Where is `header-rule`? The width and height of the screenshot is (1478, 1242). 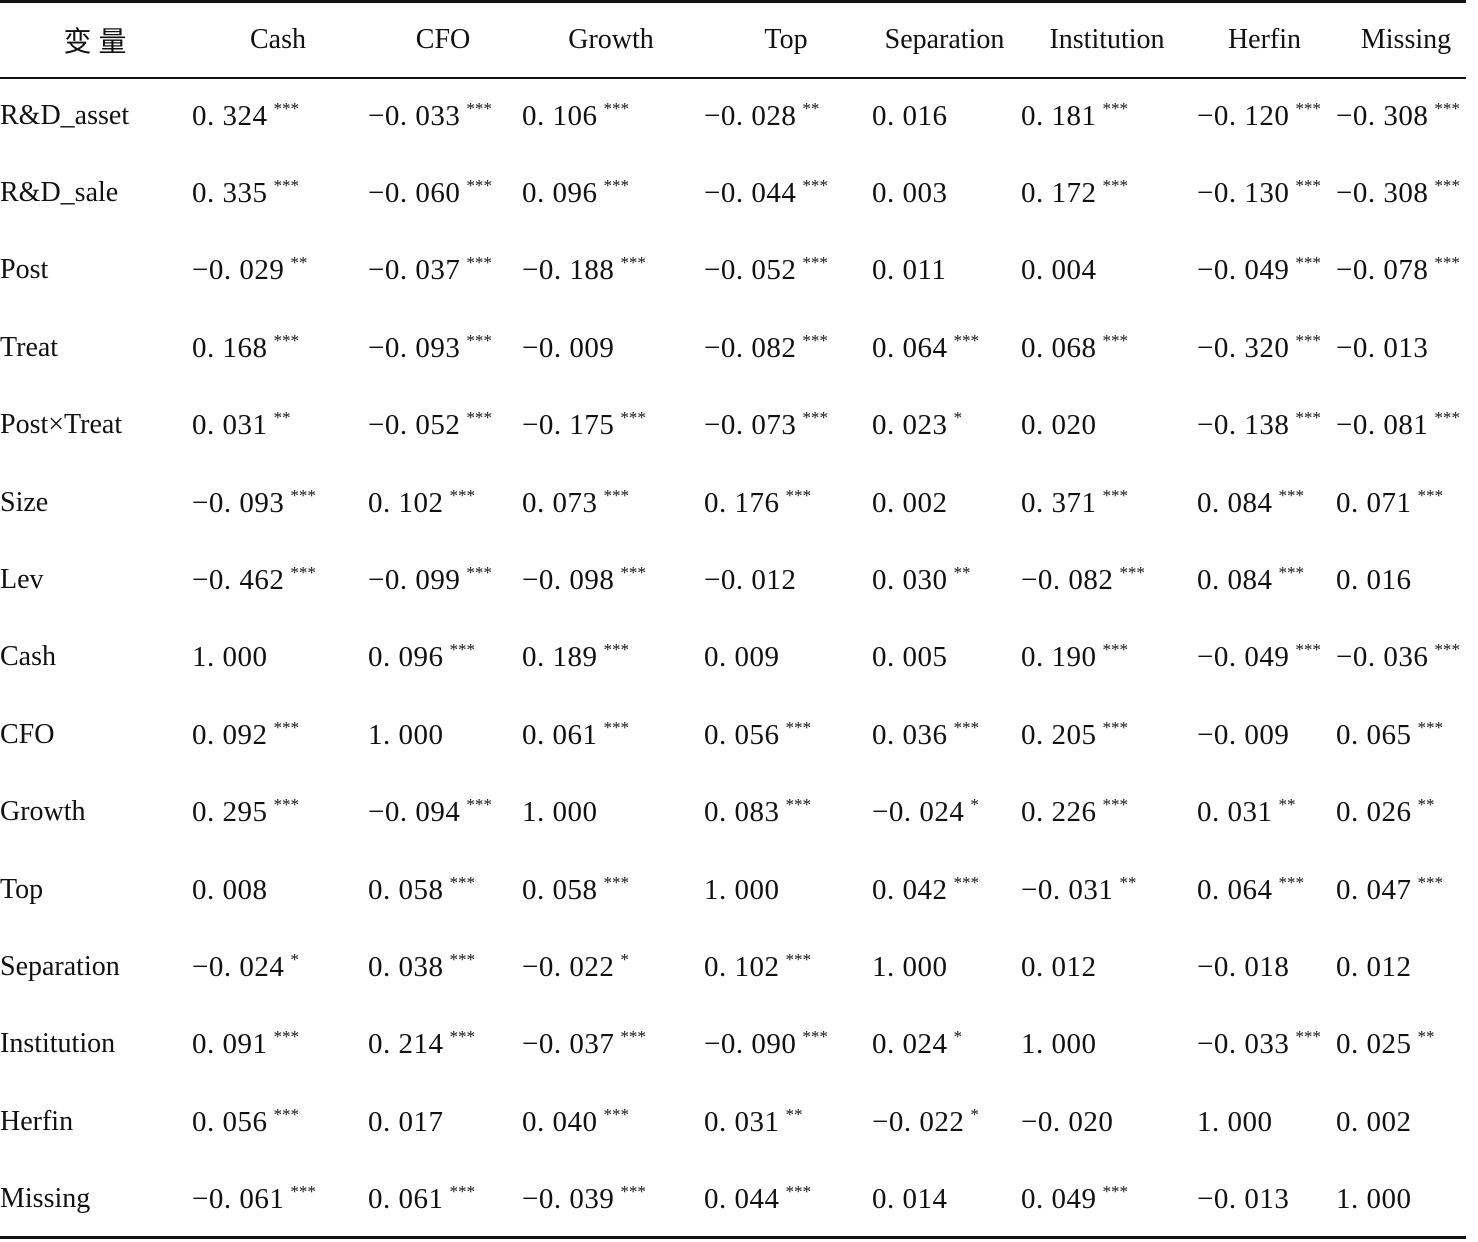 header-rule is located at coordinates (733, 78).